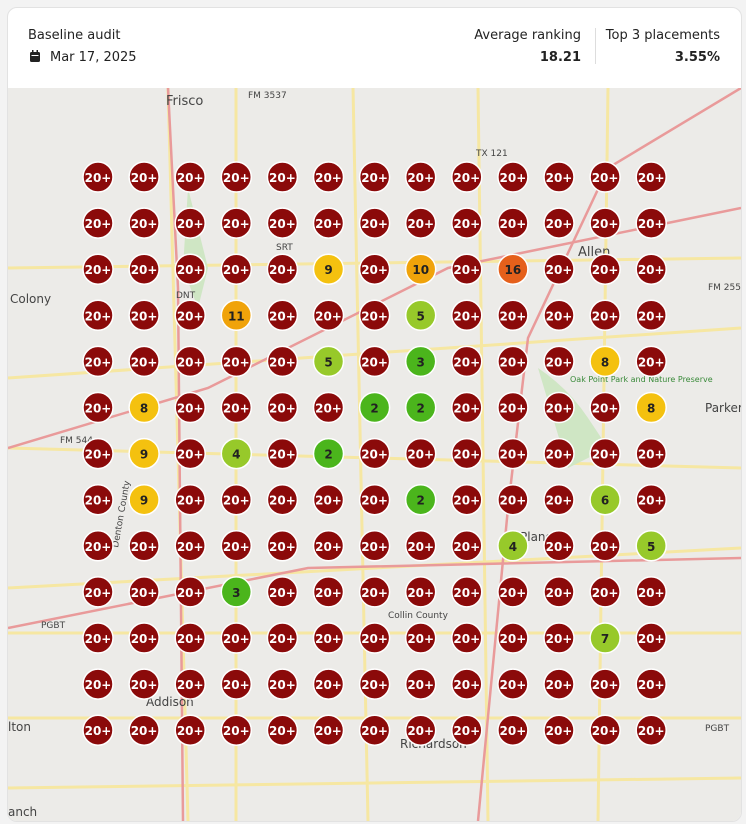  What do you see at coordinates (267, 96) in the screenshot?
I see `map-label: FM 3537` at bounding box center [267, 96].